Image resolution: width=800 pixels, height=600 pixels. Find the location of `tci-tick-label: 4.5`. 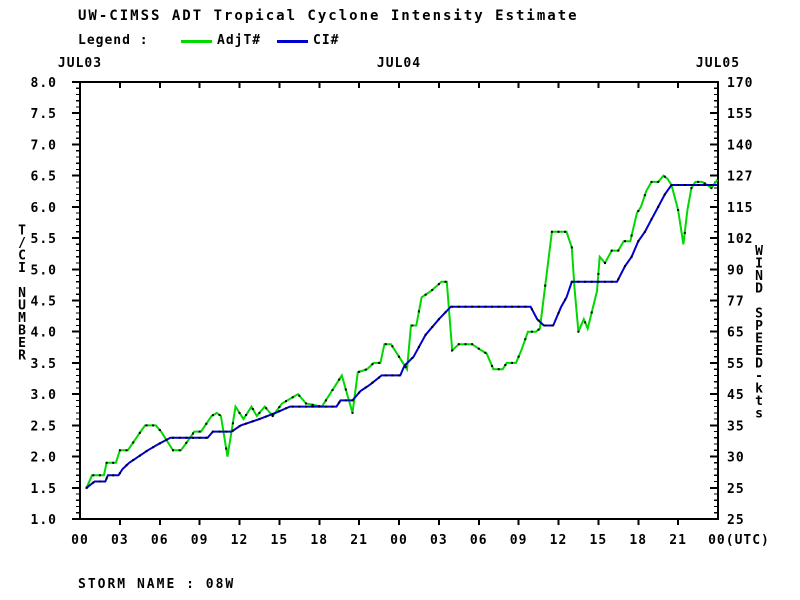

tci-tick-label: 4.5 is located at coordinates (44, 302).